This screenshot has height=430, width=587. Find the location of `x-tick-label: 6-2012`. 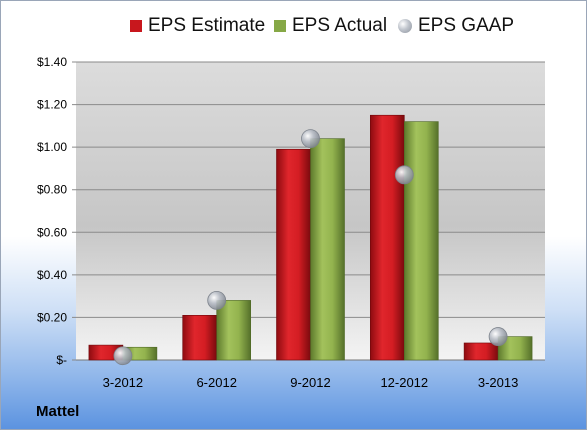

x-tick-label: 6-2012 is located at coordinates (216, 382).